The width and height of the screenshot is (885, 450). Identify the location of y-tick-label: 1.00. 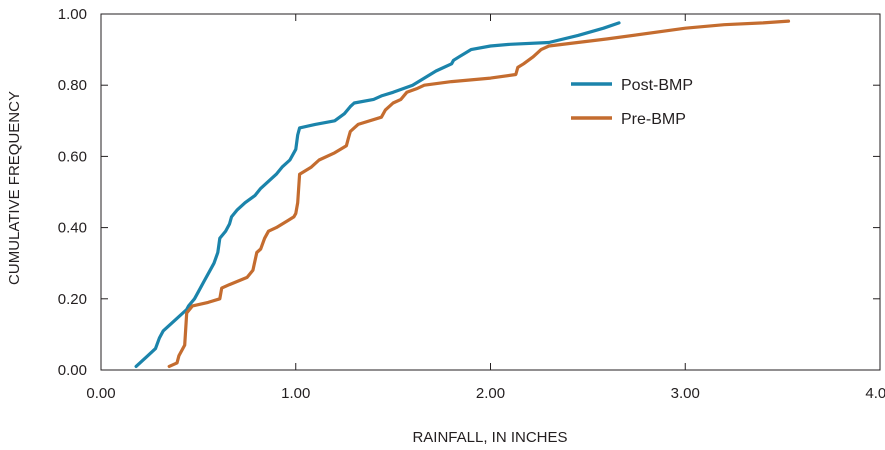
(72, 14).